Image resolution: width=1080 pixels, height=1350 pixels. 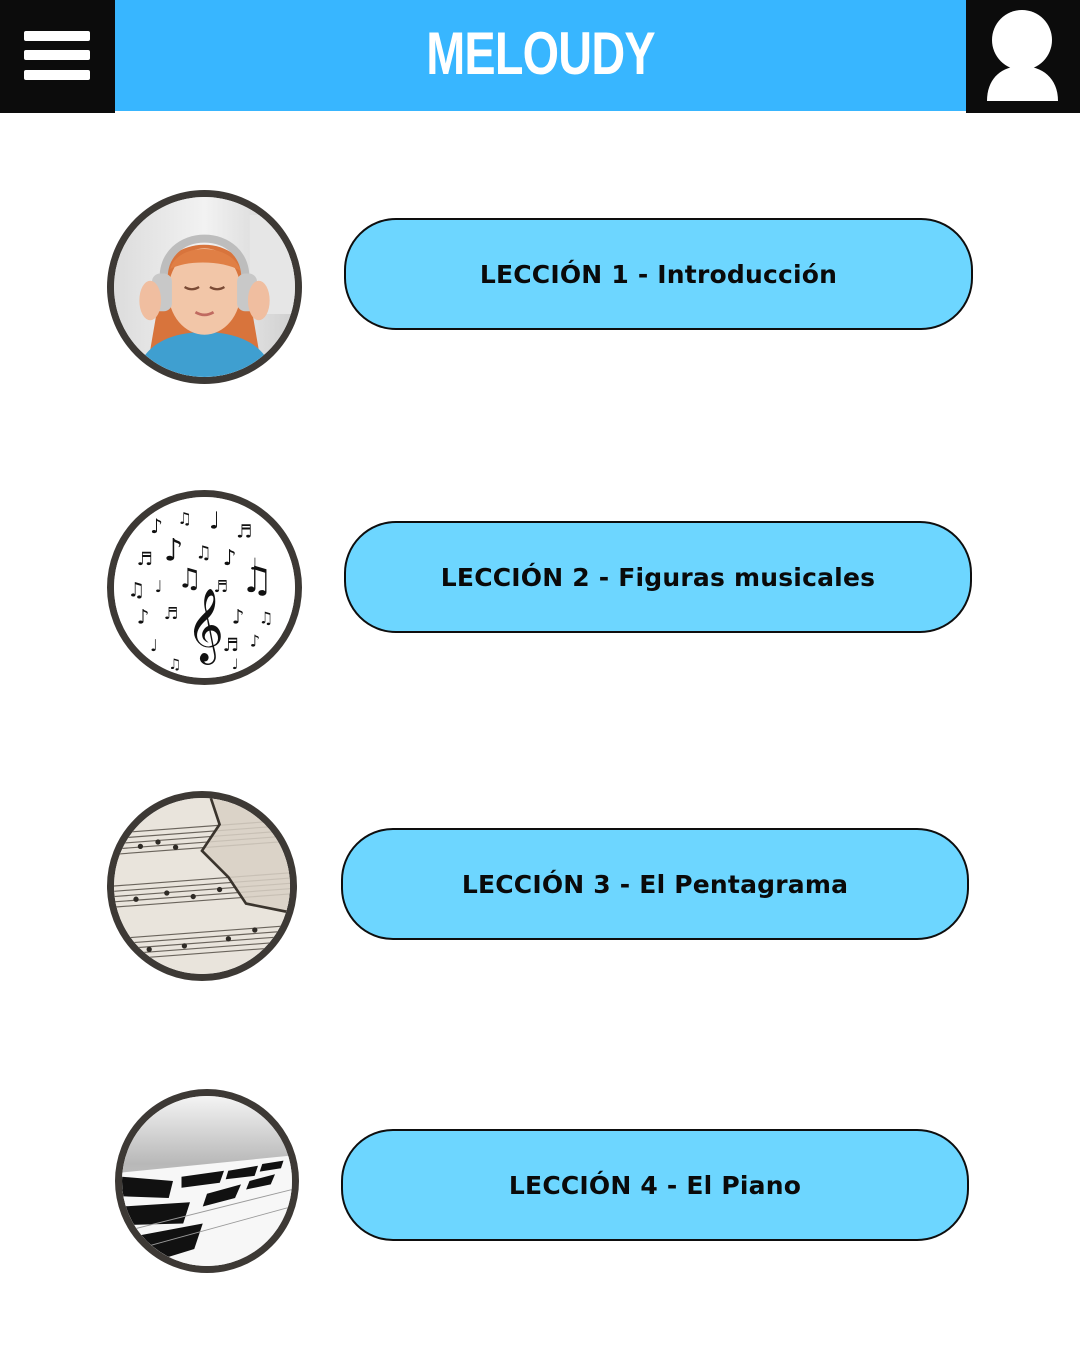 I want to click on user-profile-button, so click(x=1023, y=56).